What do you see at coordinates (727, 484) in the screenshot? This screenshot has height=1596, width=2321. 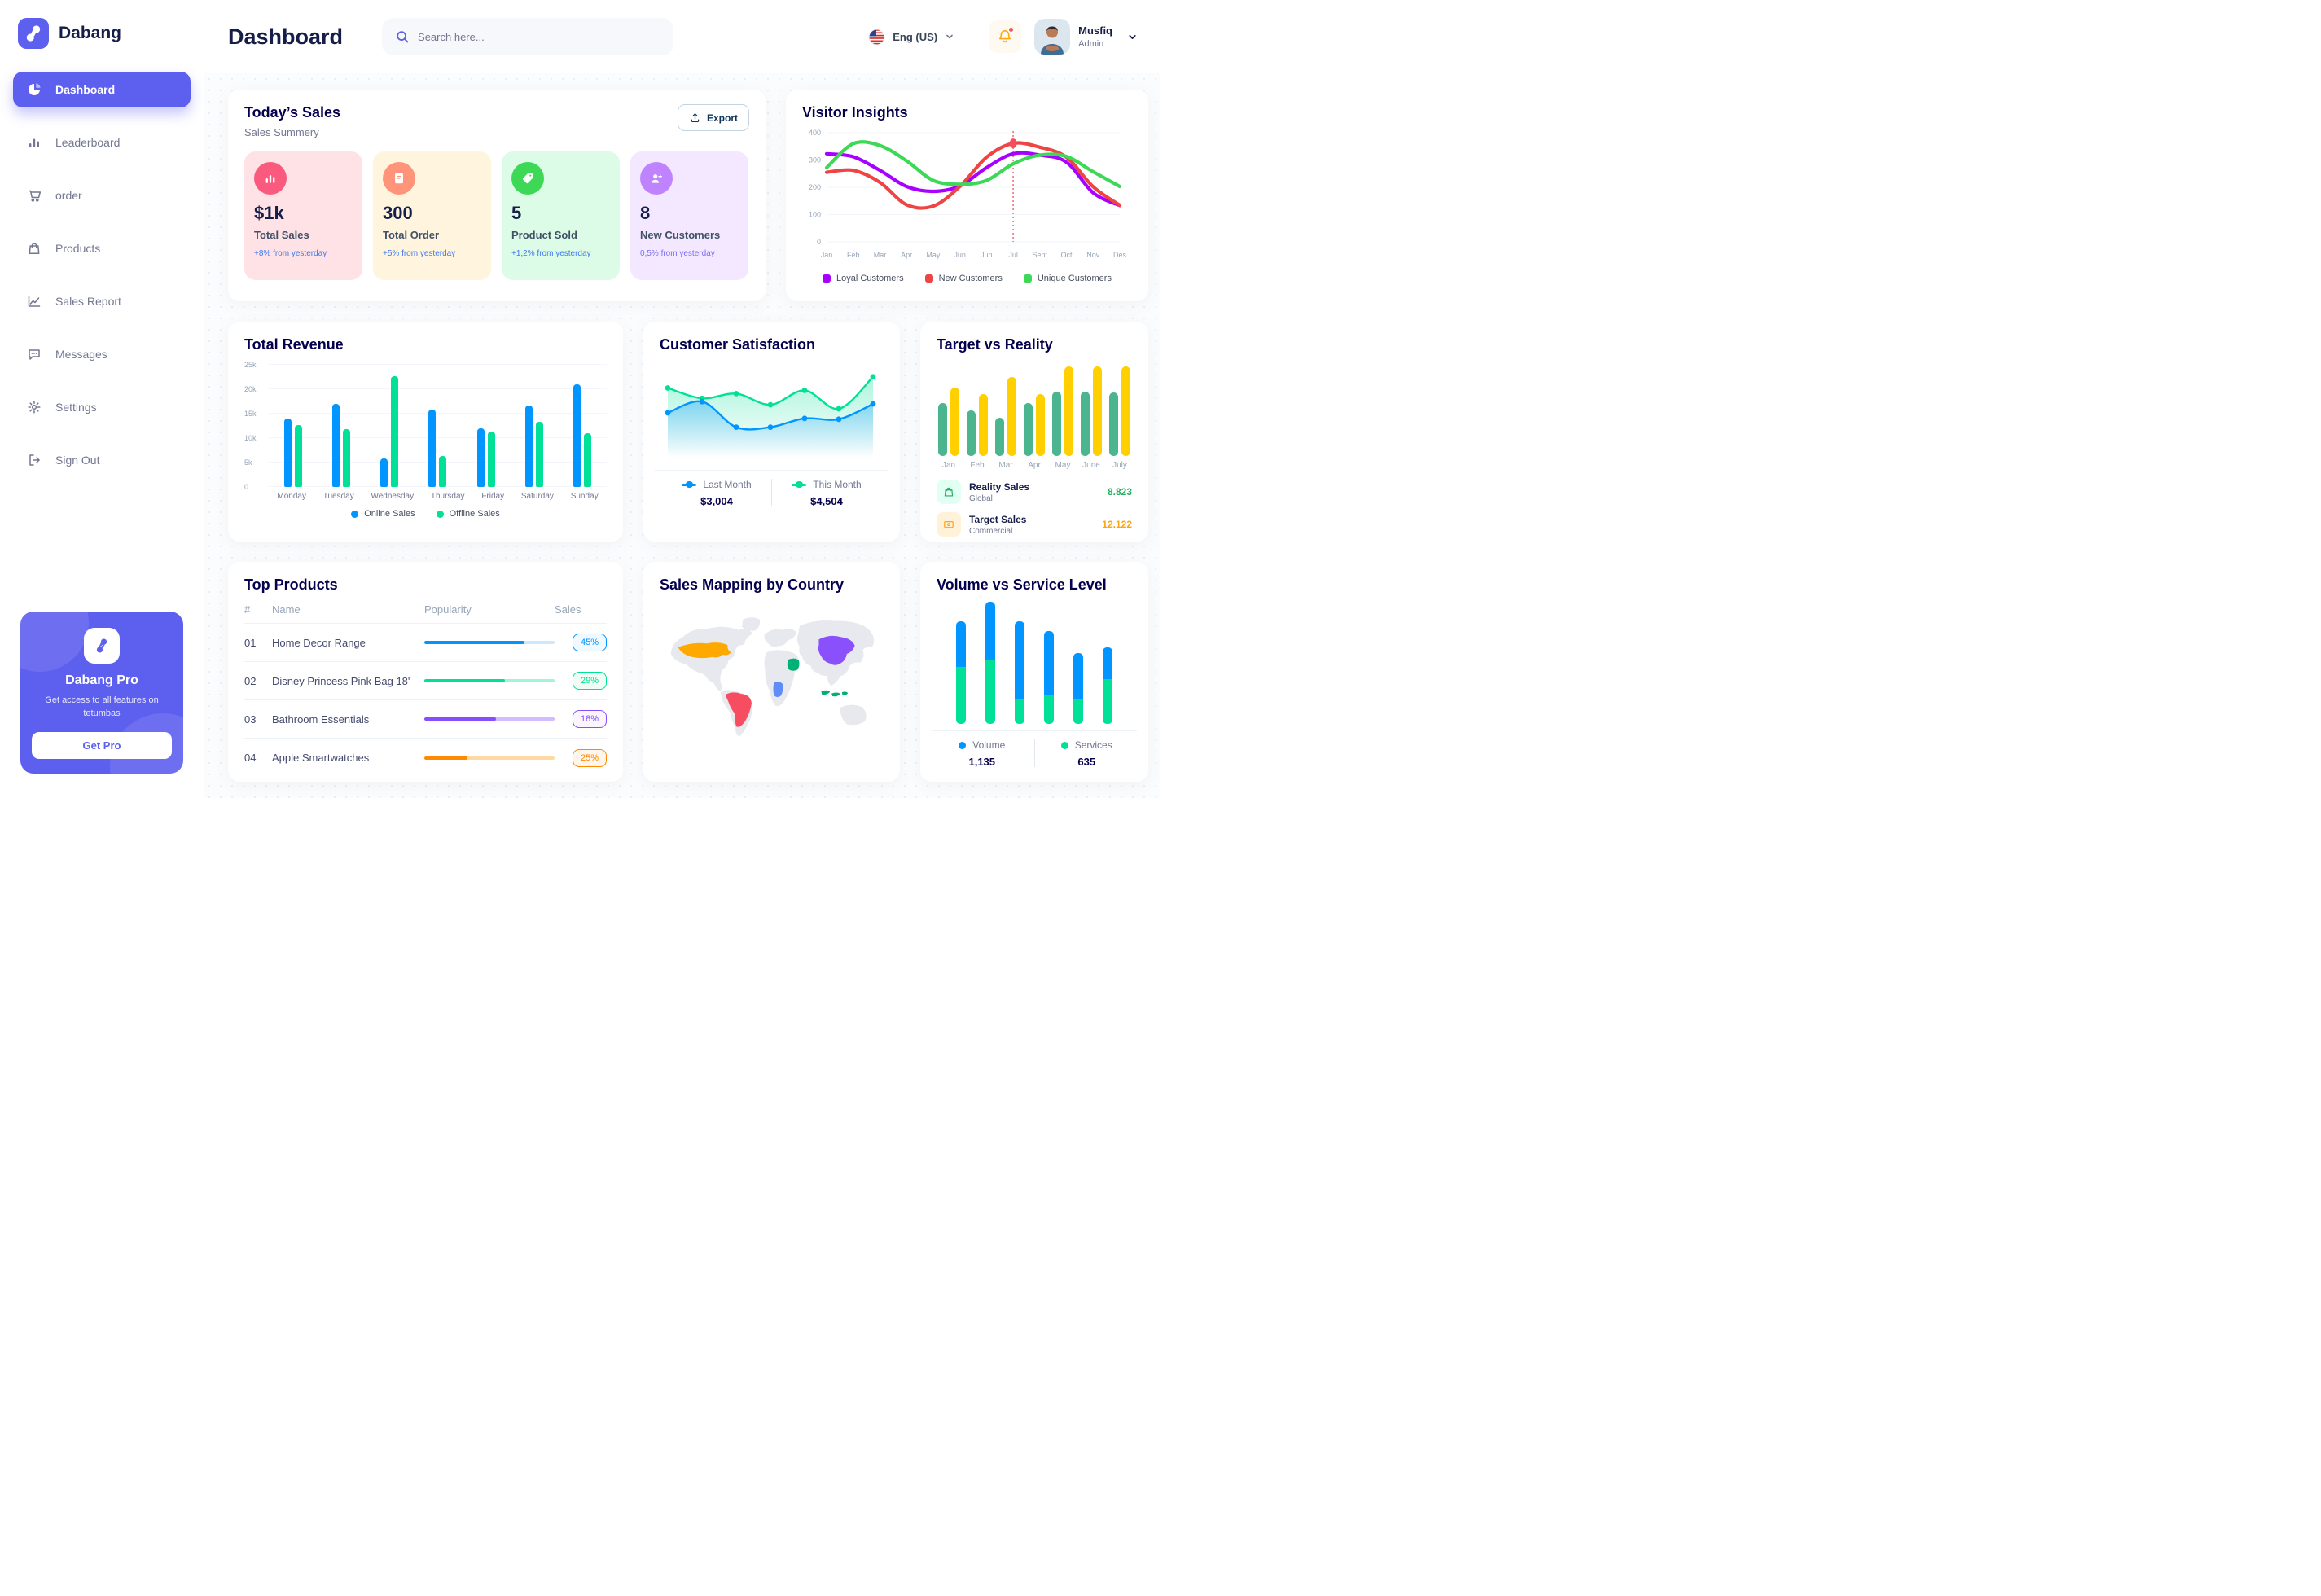 I see `legend-label: Last Month` at bounding box center [727, 484].